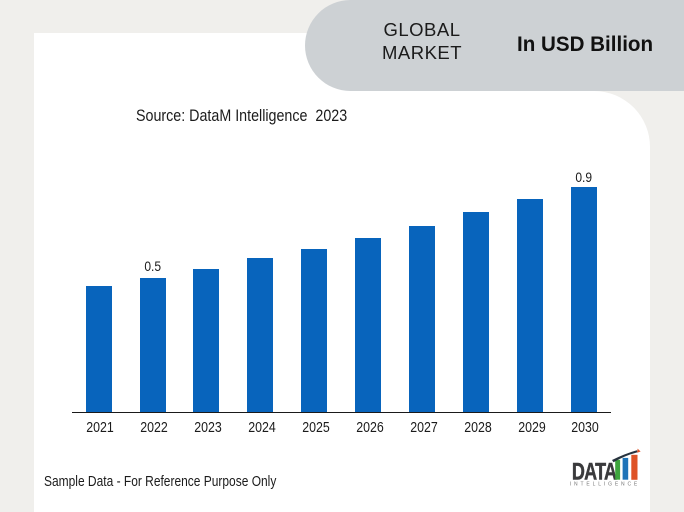 The image size is (684, 512). I want to click on svg-text: DATA, so click(594, 472).